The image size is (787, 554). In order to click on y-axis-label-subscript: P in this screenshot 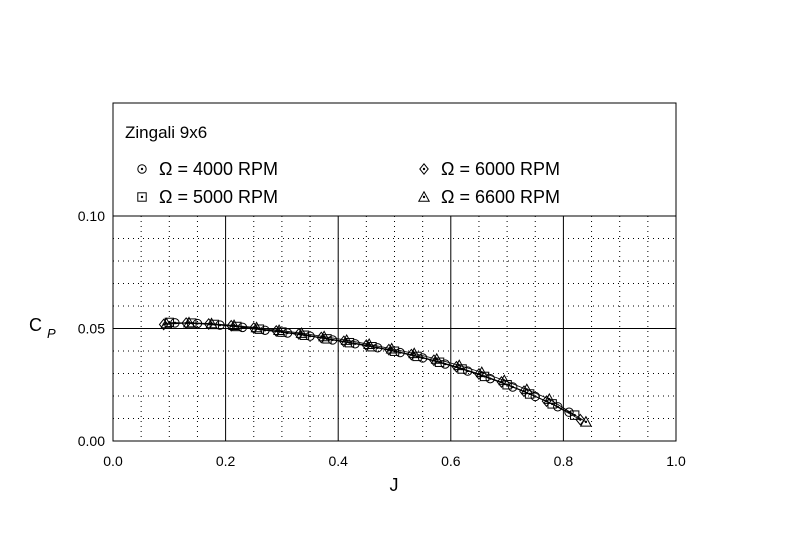, I will do `click(51, 333)`.